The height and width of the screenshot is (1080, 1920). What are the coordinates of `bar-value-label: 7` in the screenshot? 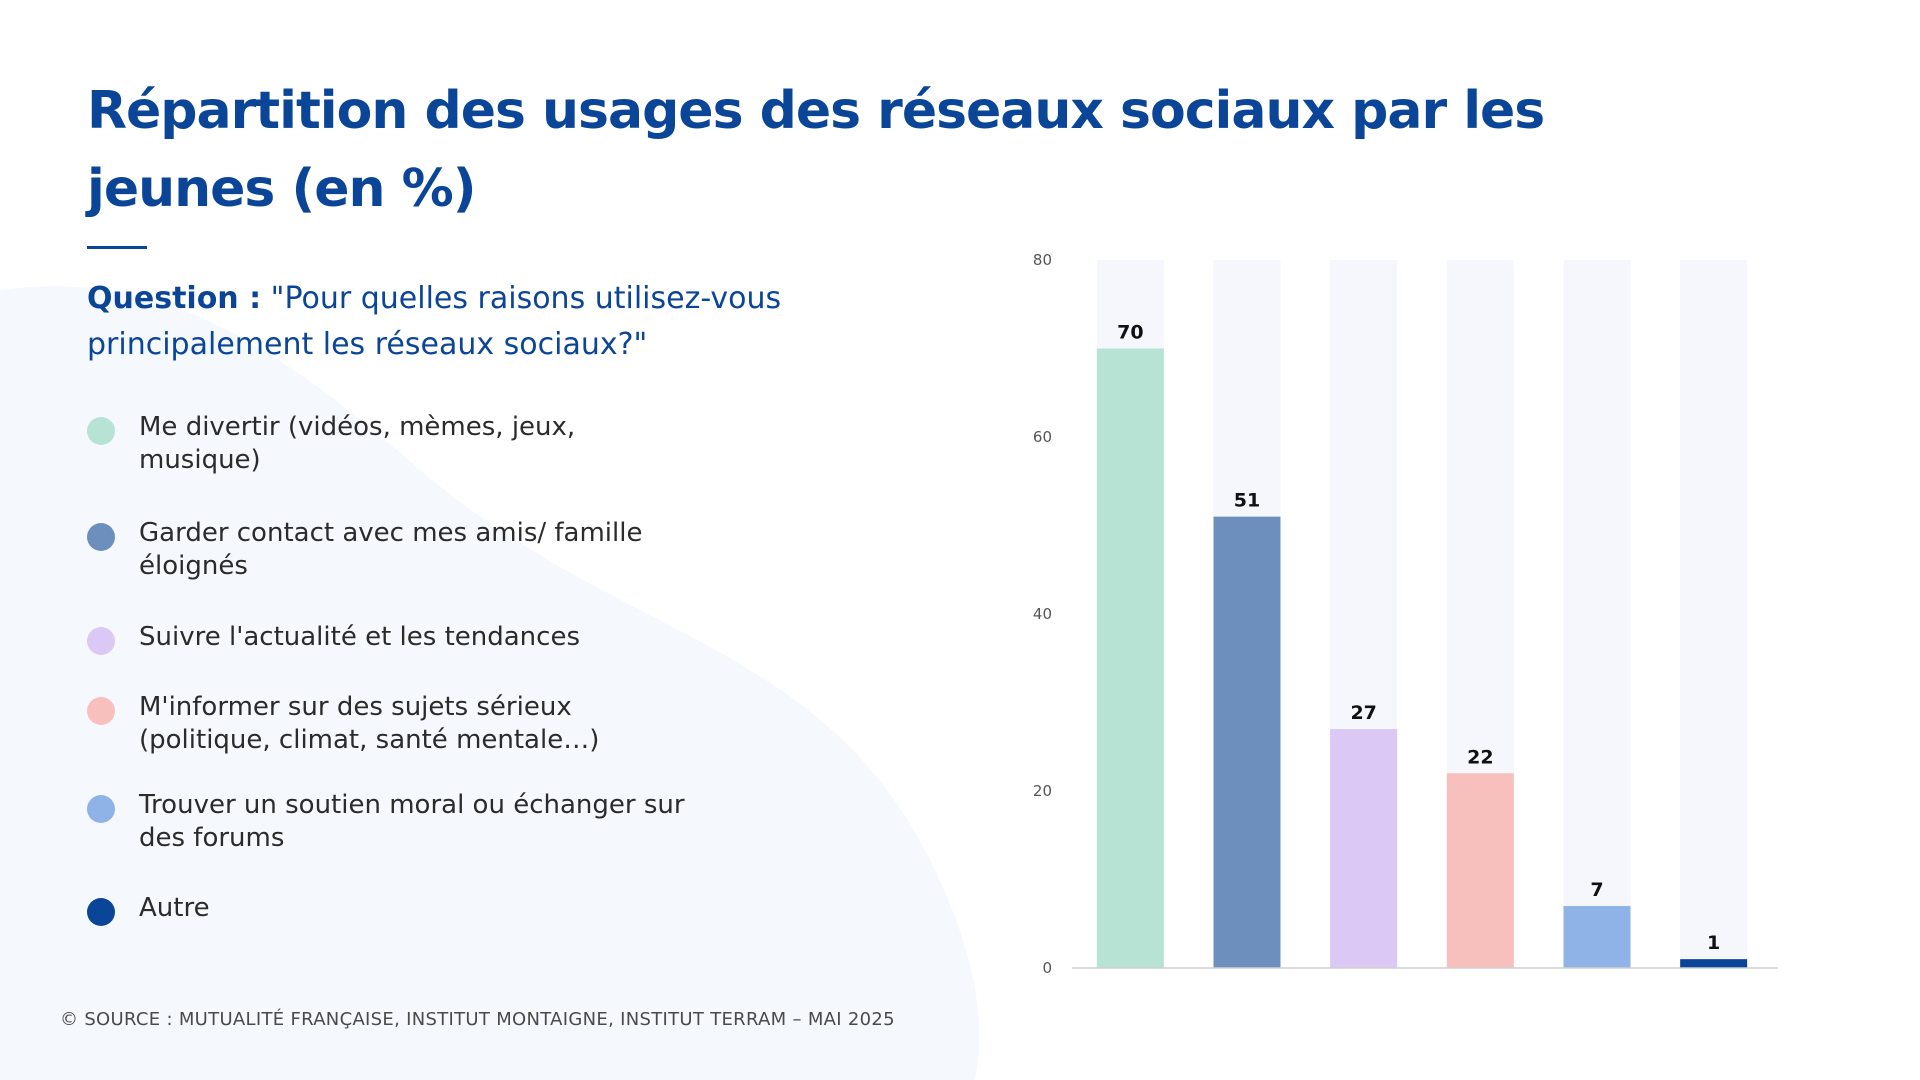 It's located at (1596, 890).